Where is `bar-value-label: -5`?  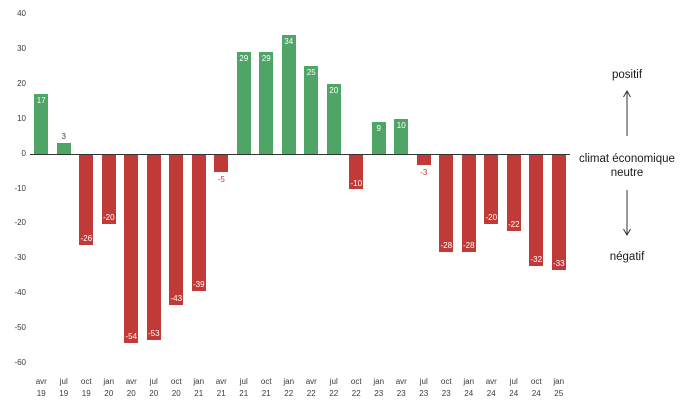 bar-value-label: -5 is located at coordinates (221, 180).